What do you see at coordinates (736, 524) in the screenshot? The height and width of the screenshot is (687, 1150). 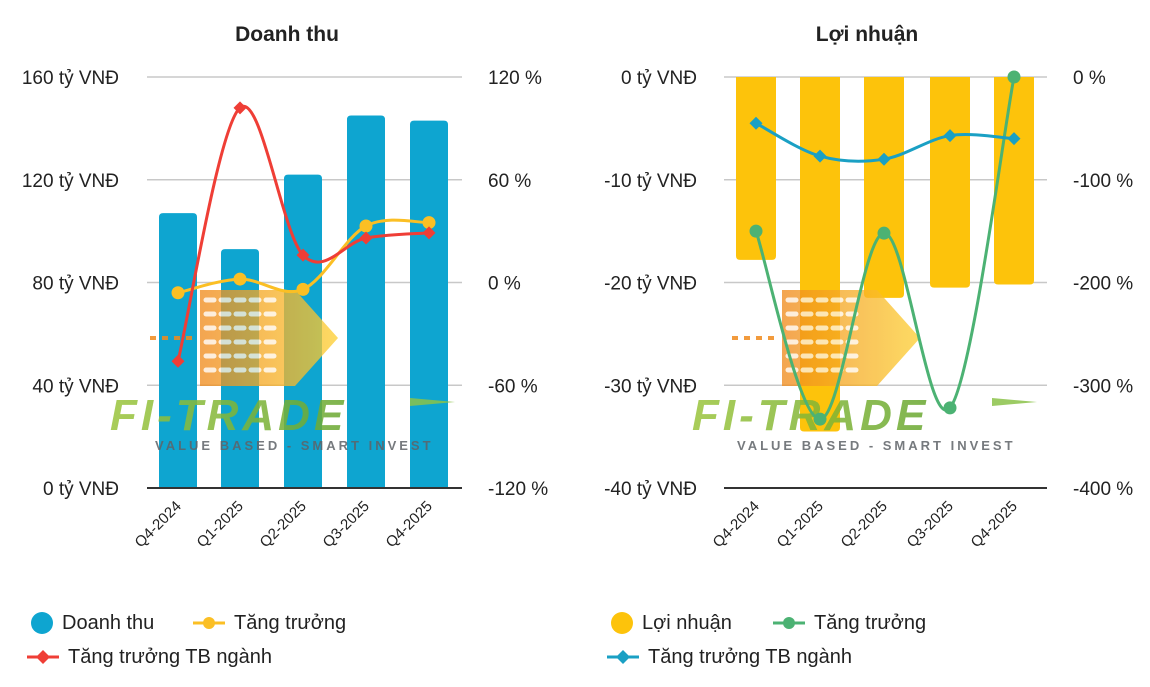 I see `x-axis-category-label: Q4-2024` at bounding box center [736, 524].